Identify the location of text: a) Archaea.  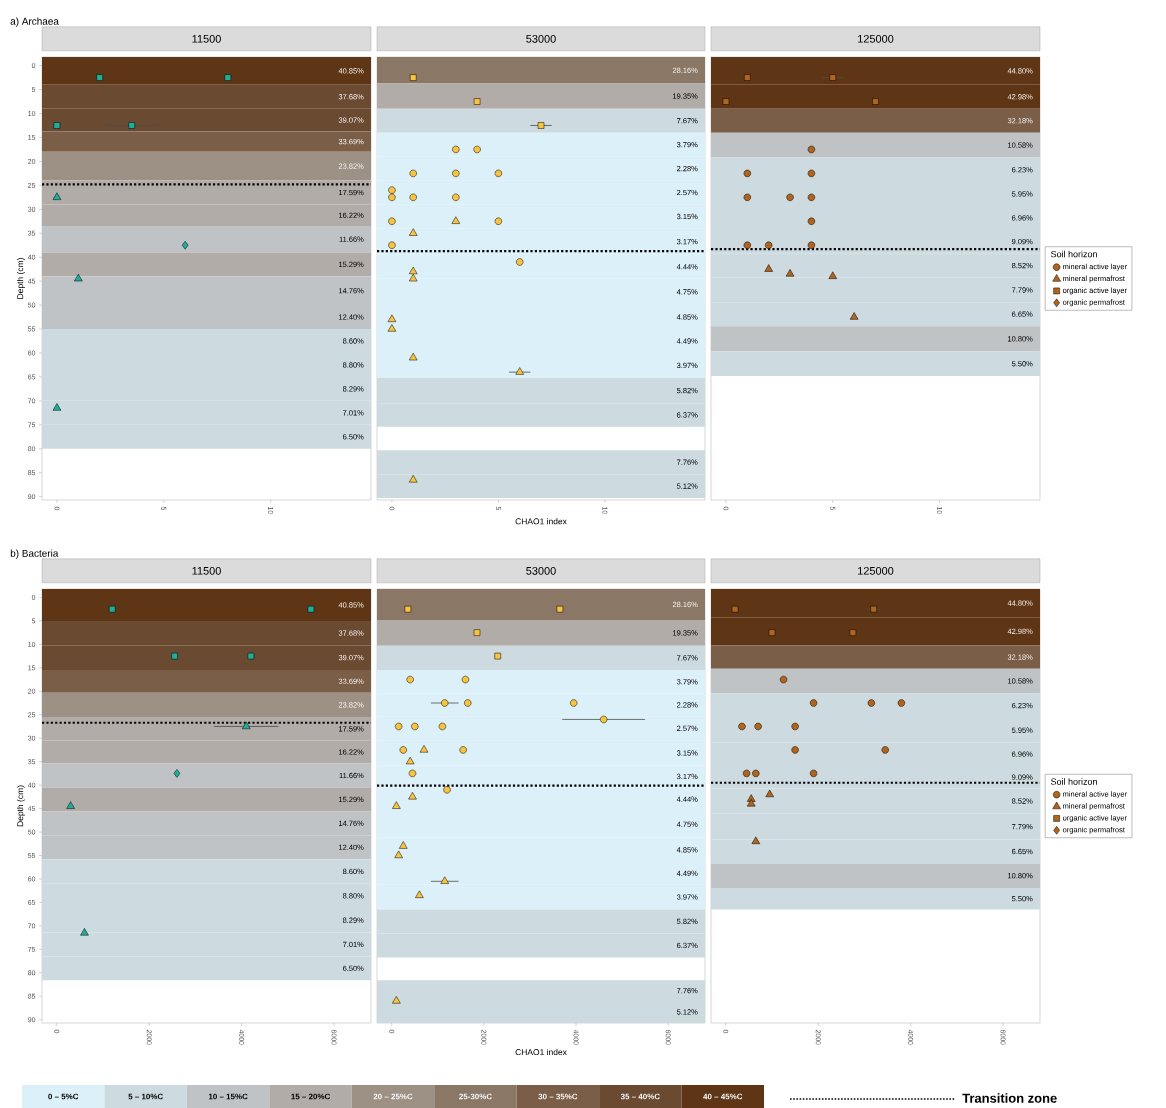
(34, 22).